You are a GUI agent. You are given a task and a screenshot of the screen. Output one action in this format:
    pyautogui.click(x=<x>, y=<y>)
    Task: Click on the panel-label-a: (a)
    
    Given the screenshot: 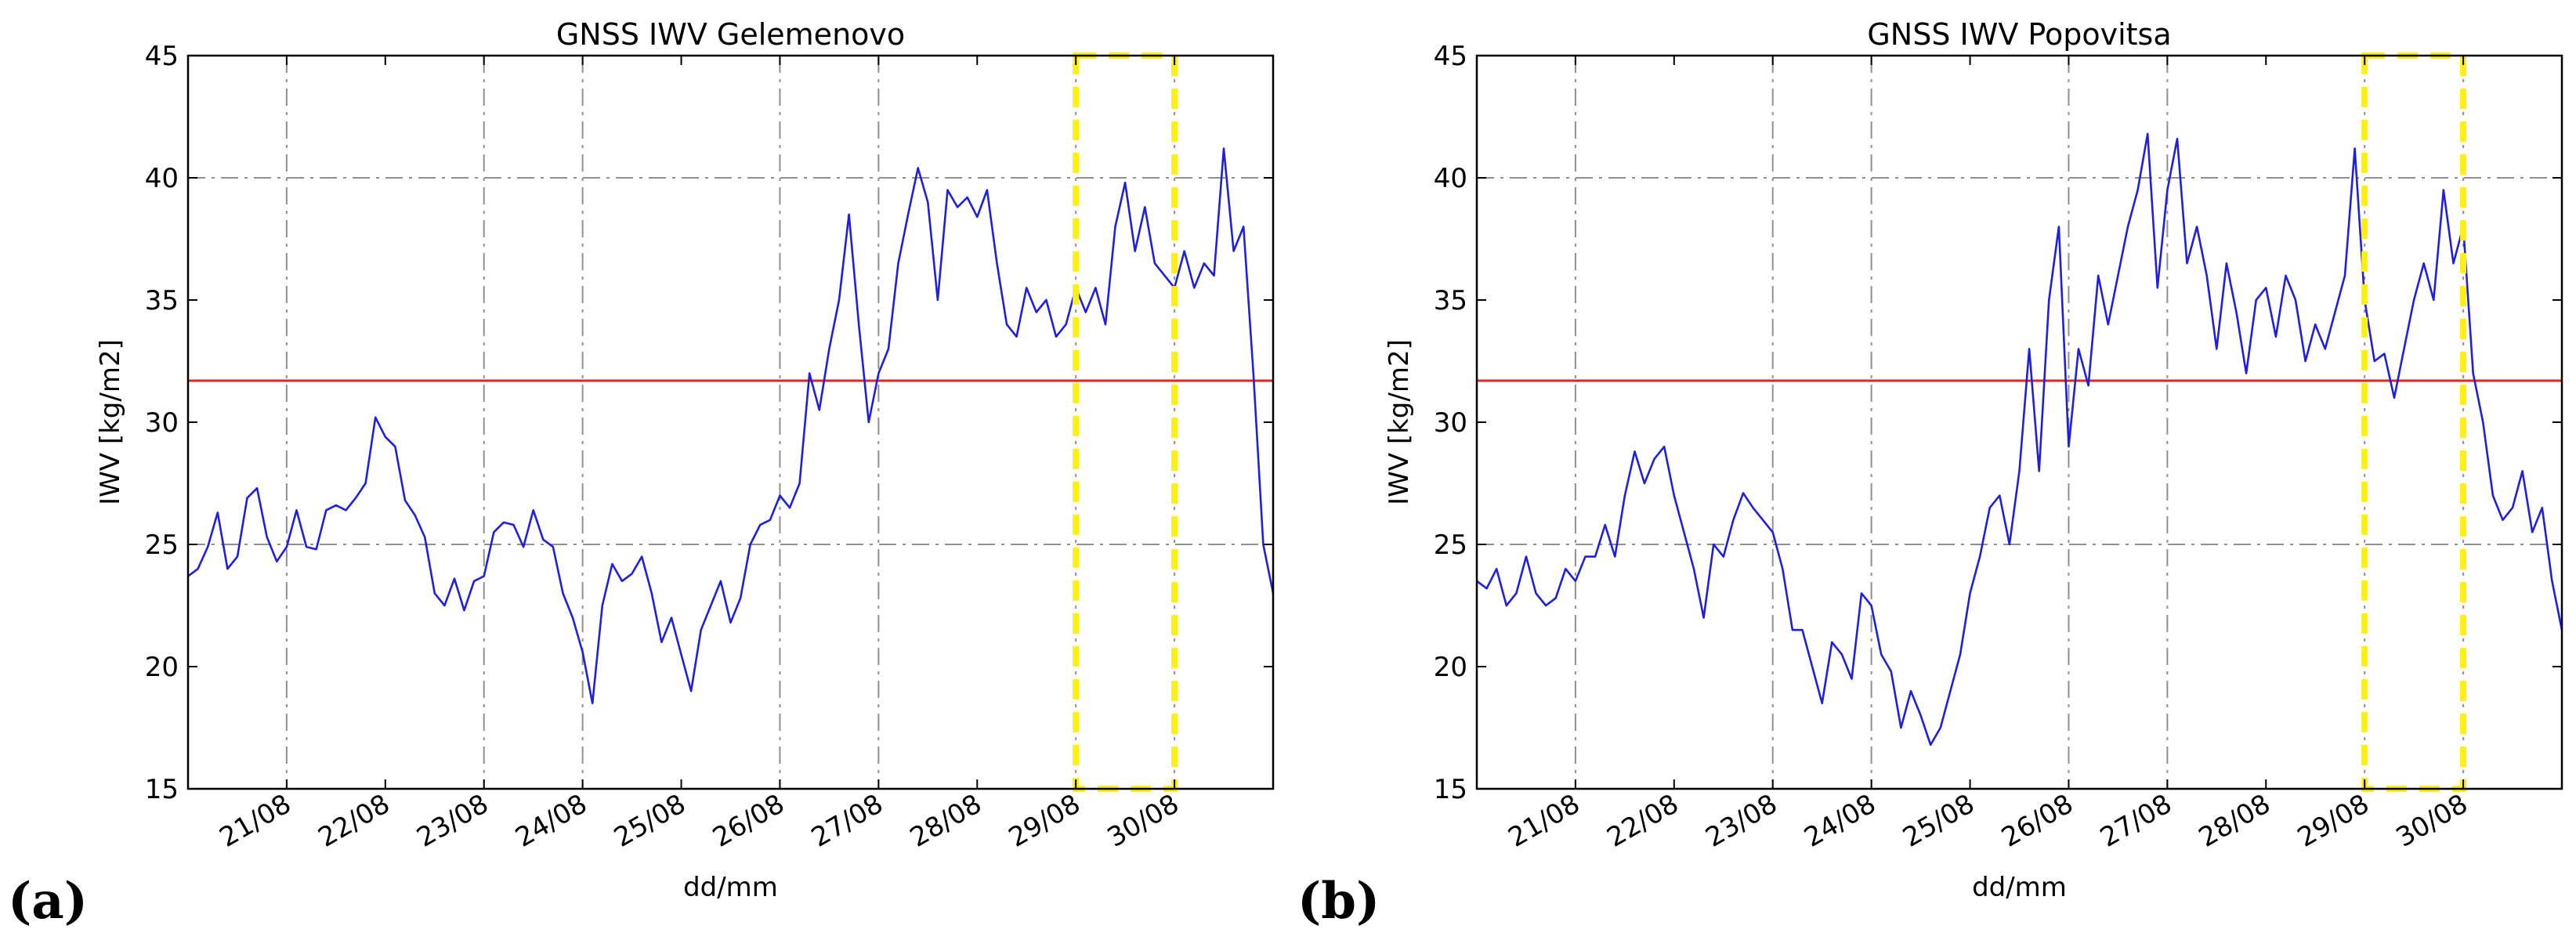 What is the action you would take?
    pyautogui.click(x=48, y=902)
    